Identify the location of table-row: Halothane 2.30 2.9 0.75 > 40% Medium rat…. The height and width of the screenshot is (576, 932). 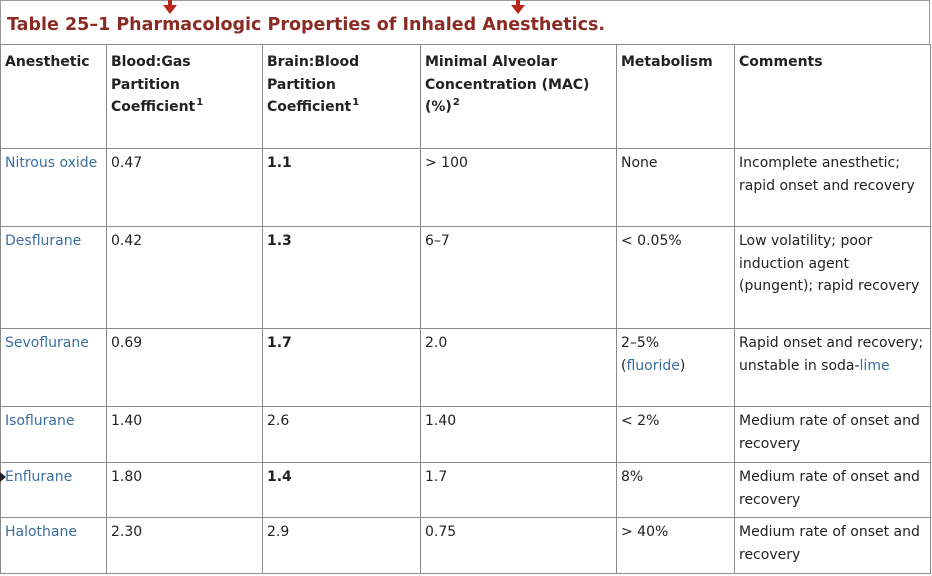
(465, 545).